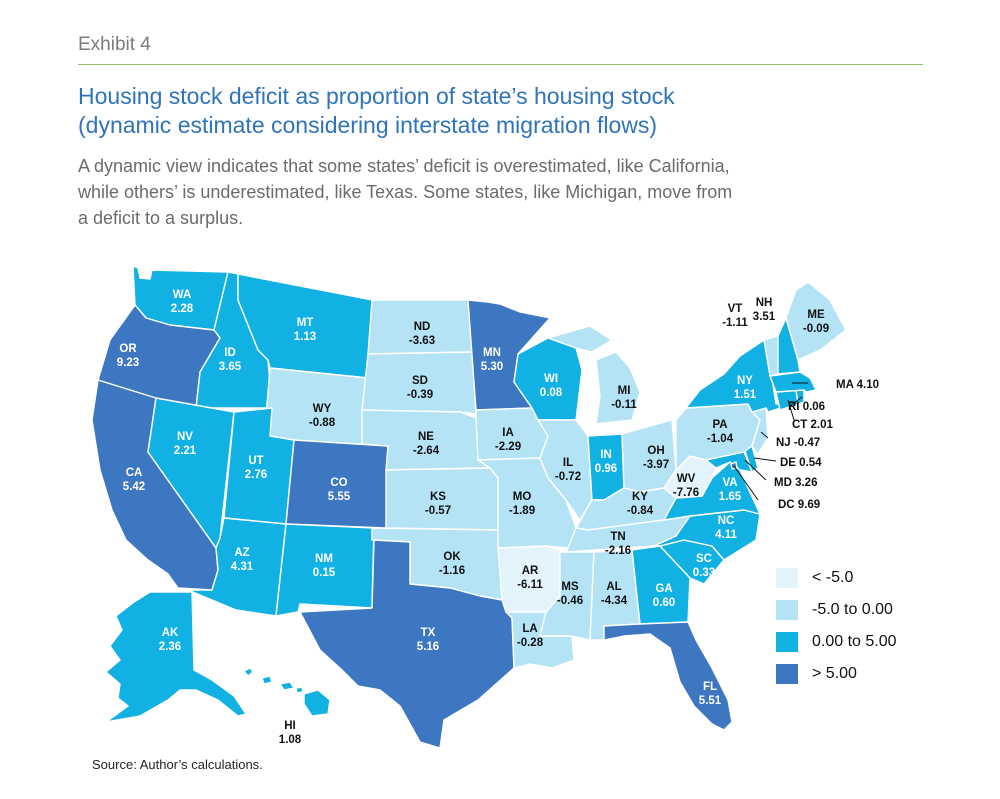 This screenshot has width=1000, height=799. I want to click on state-abbr: AK, so click(170, 633).